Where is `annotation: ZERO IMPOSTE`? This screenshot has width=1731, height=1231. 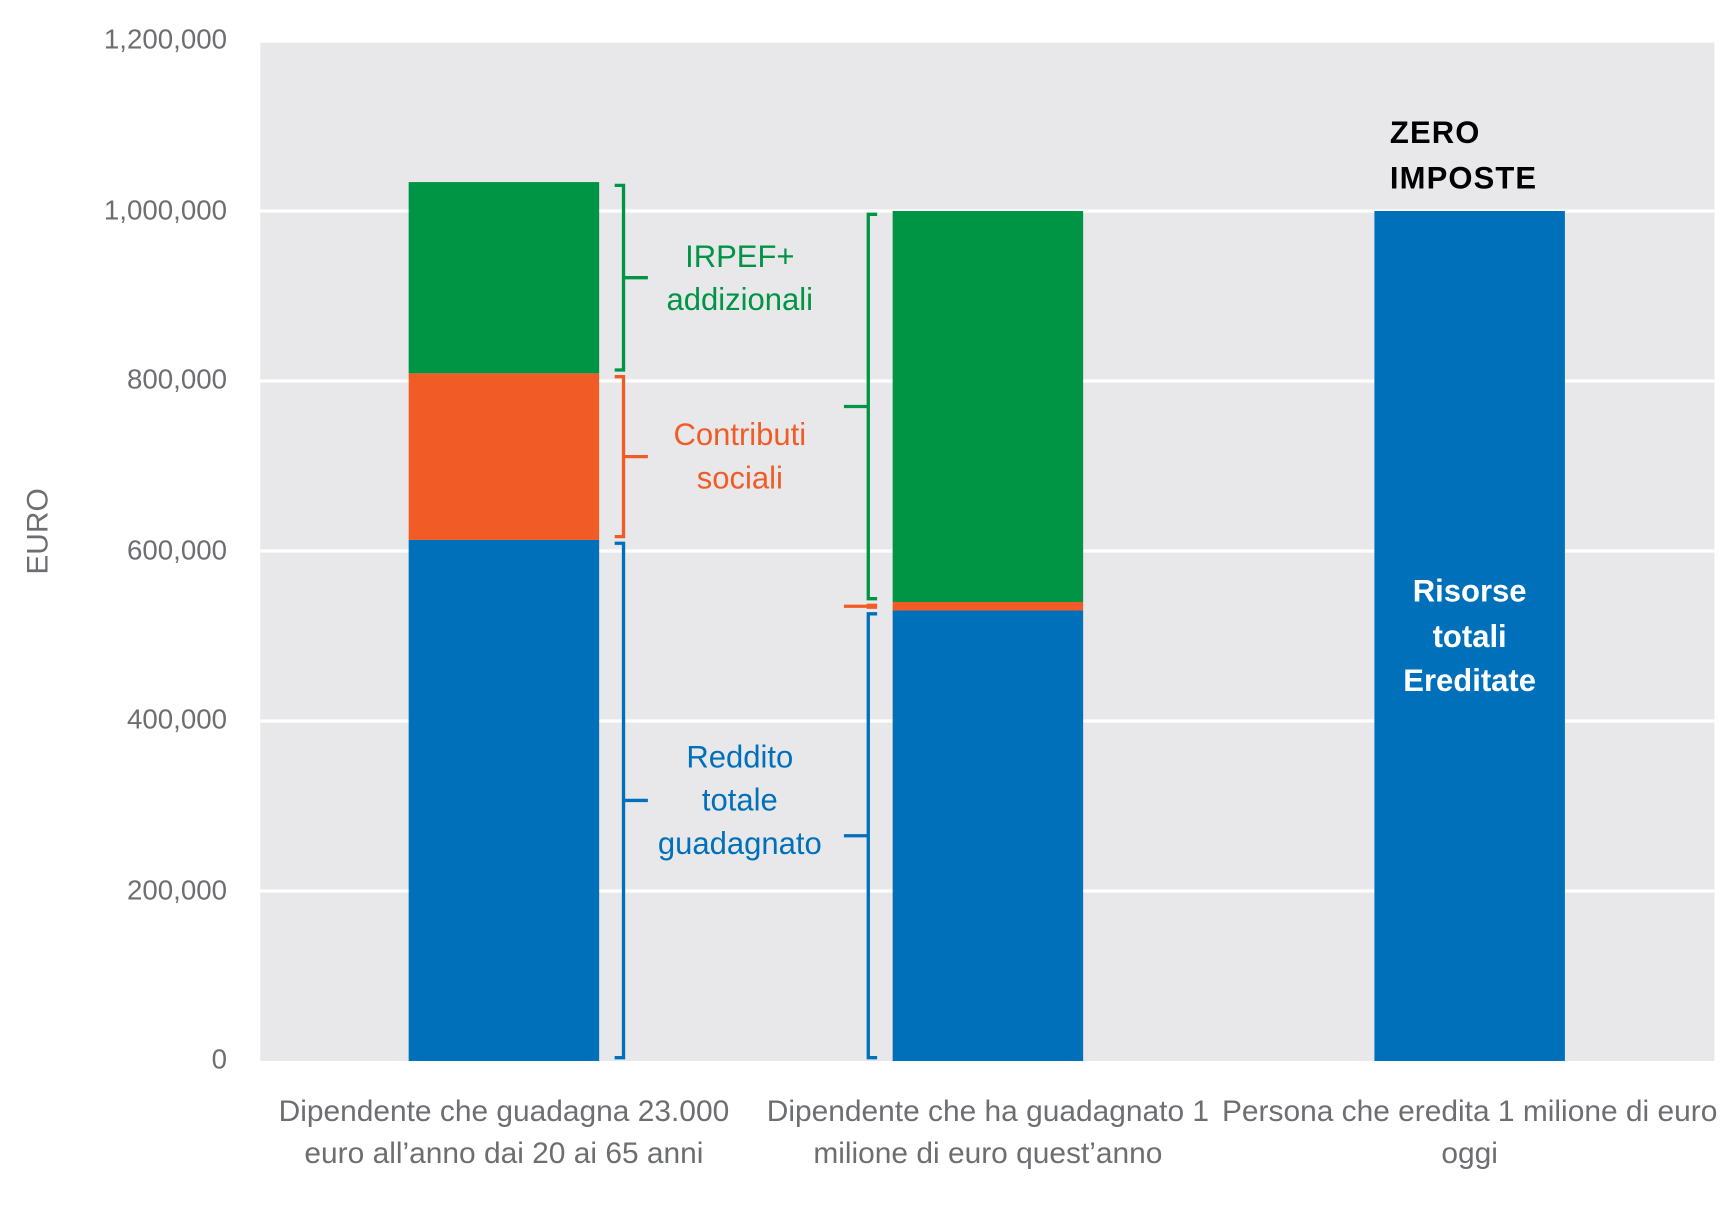 annotation: ZERO IMPOSTE is located at coordinates (1463, 155).